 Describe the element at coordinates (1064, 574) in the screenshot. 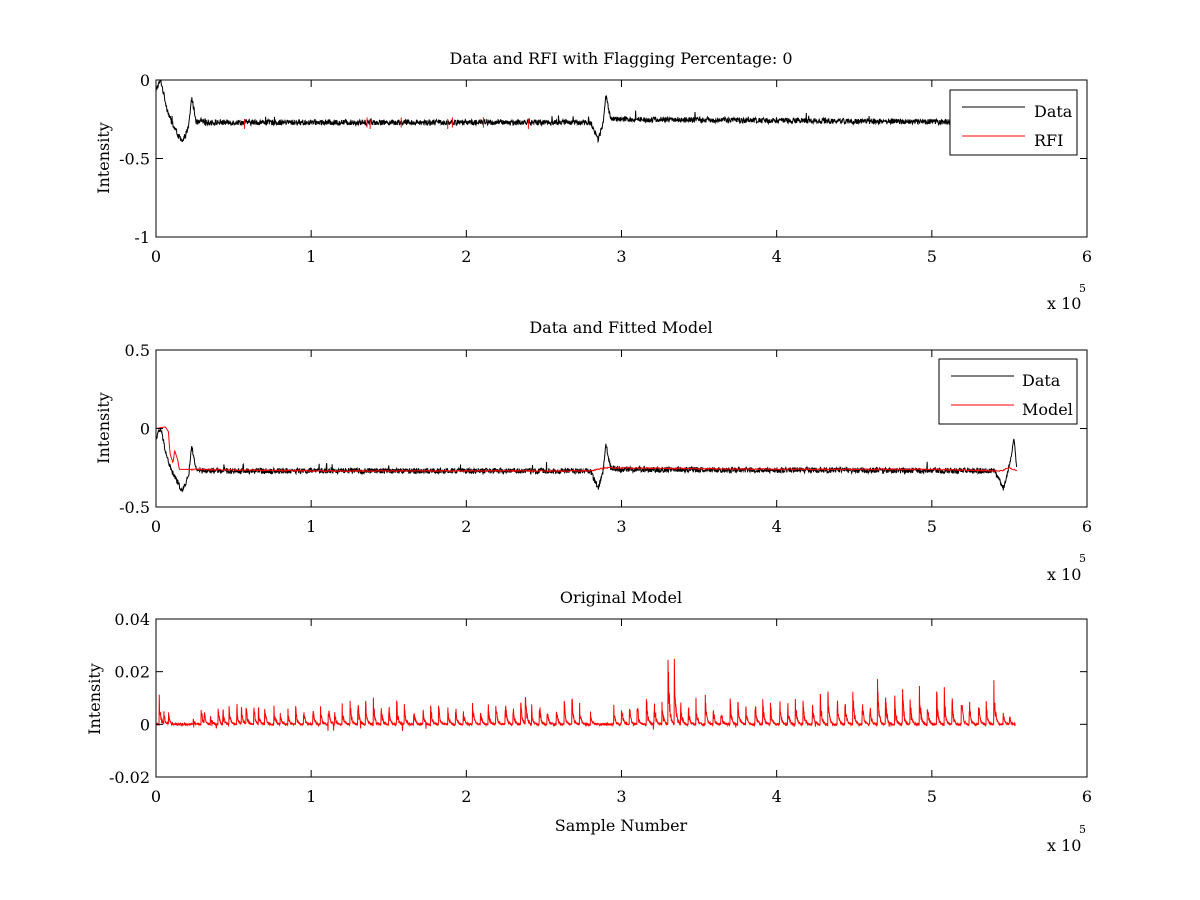

I see `panel-2-x-multiplier: x 10` at that location.